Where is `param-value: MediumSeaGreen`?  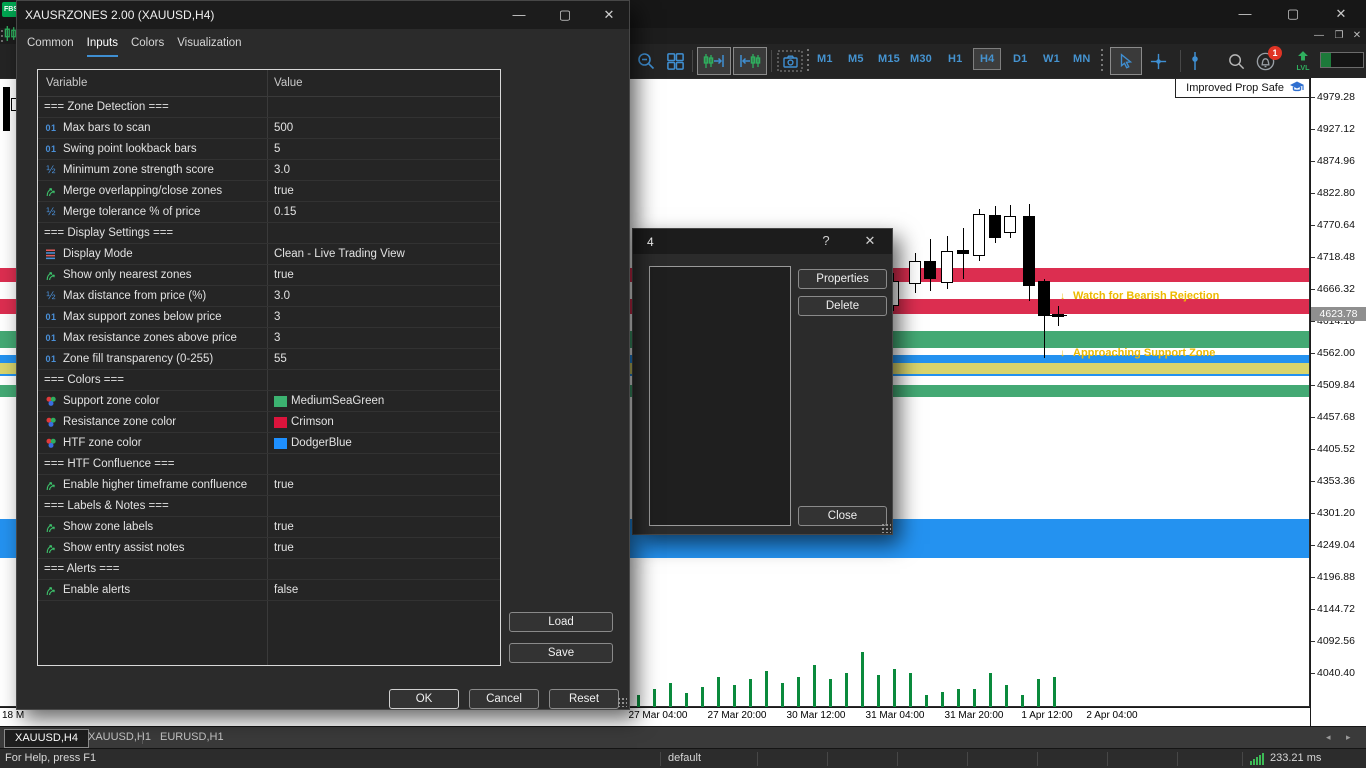
param-value: MediumSeaGreen is located at coordinates (338, 401).